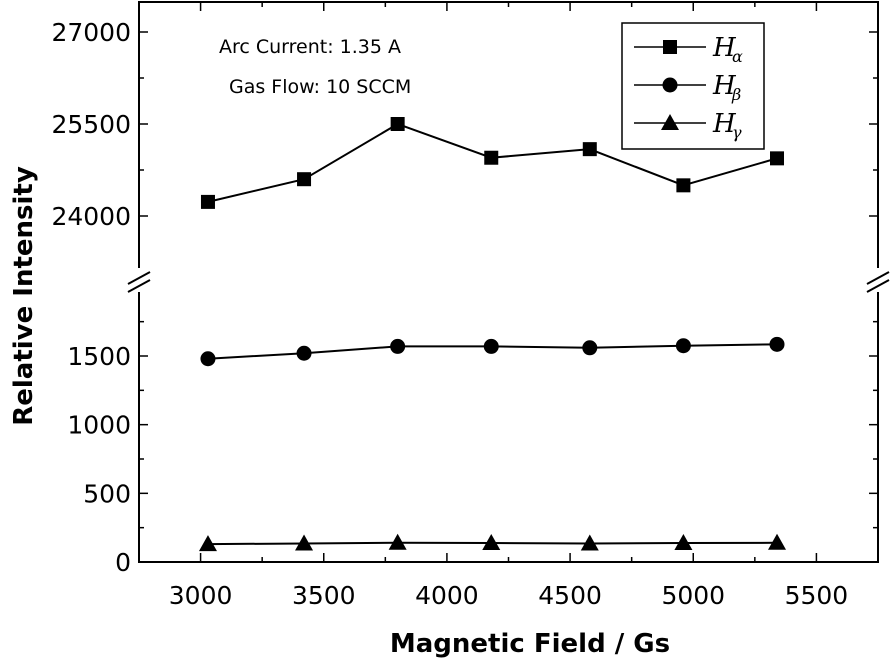 Image resolution: width=891 pixels, height=663 pixels. Describe the element at coordinates (817, 595) in the screenshot. I see `x-tick-label: 5500` at that location.